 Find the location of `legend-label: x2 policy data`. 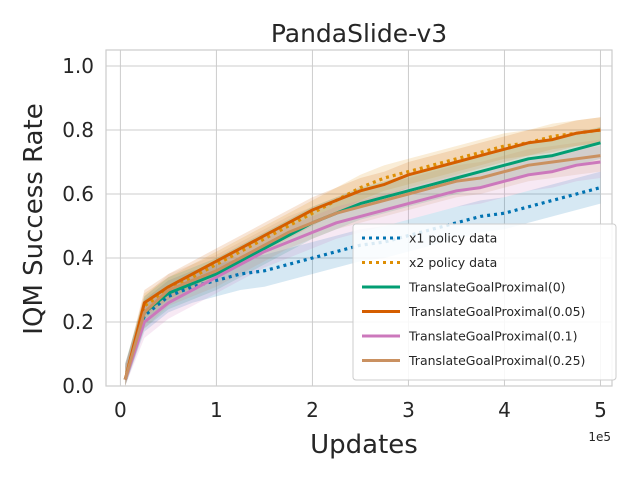

legend-label: x2 policy data is located at coordinates (453, 262).